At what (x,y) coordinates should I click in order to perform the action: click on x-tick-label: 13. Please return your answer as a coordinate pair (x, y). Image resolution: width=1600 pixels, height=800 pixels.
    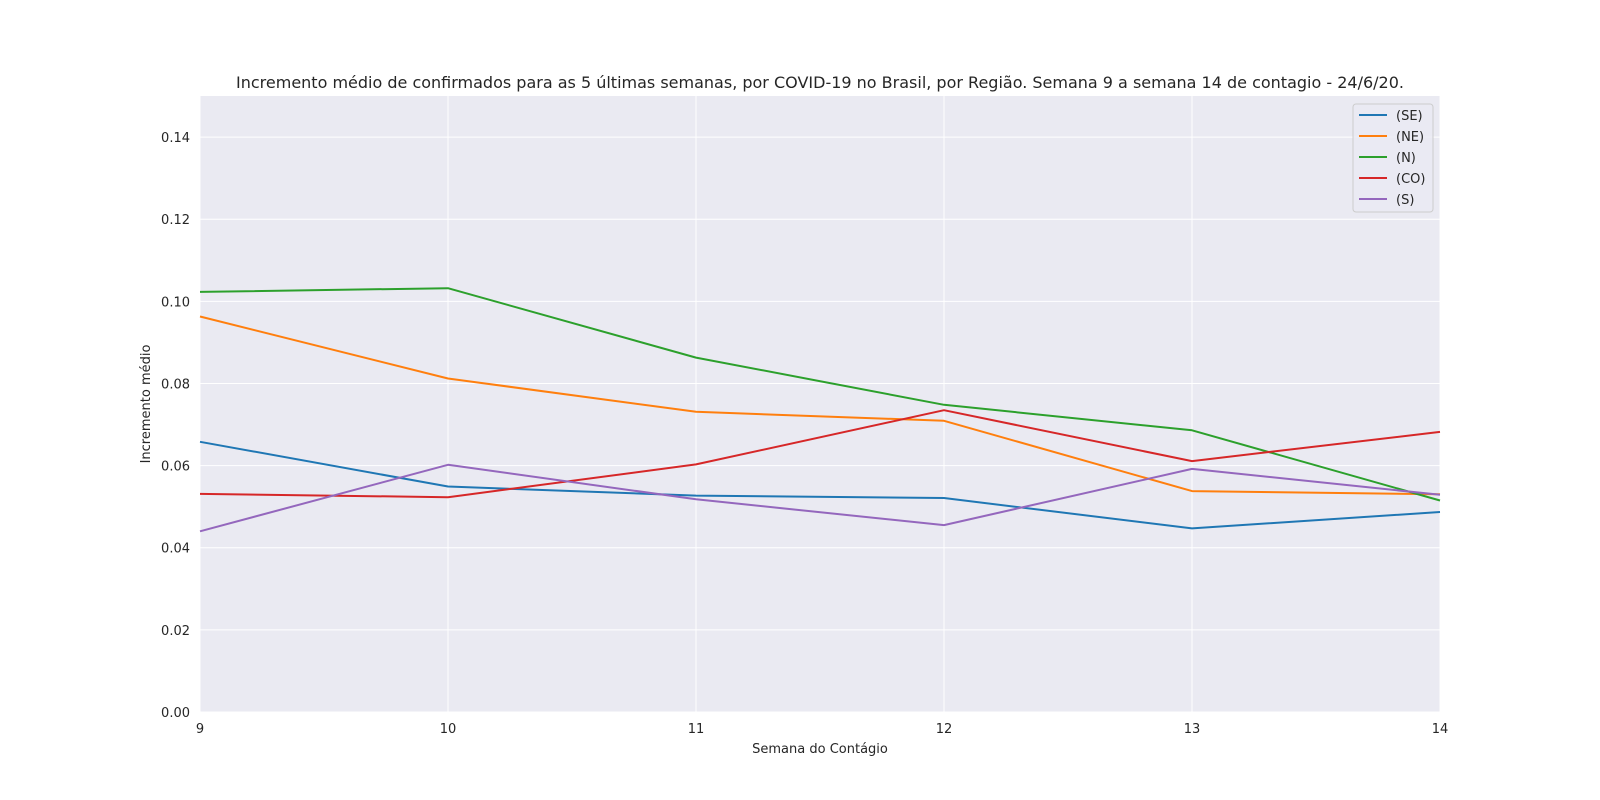
    Looking at the image, I should click on (1192, 729).